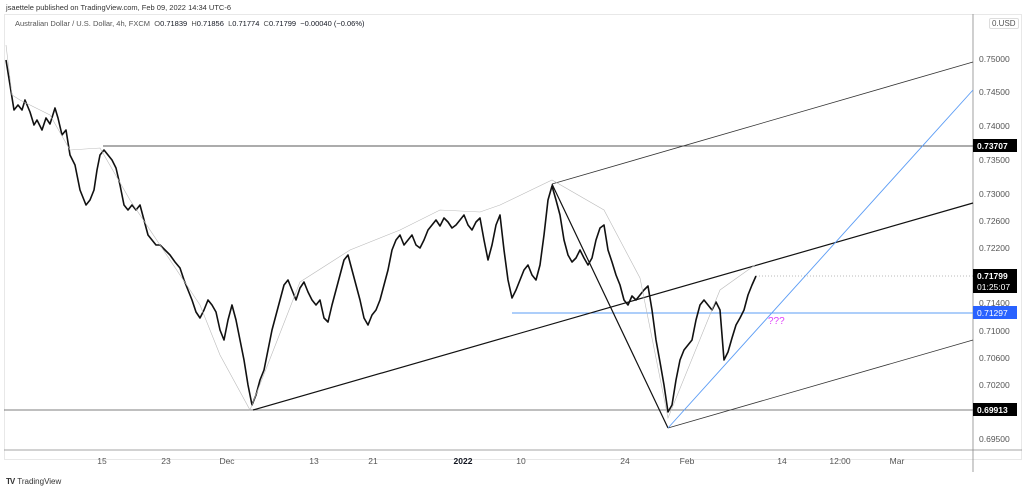  Describe the element at coordinates (994, 126) in the screenshot. I see `svg-text: 0.74000` at that location.